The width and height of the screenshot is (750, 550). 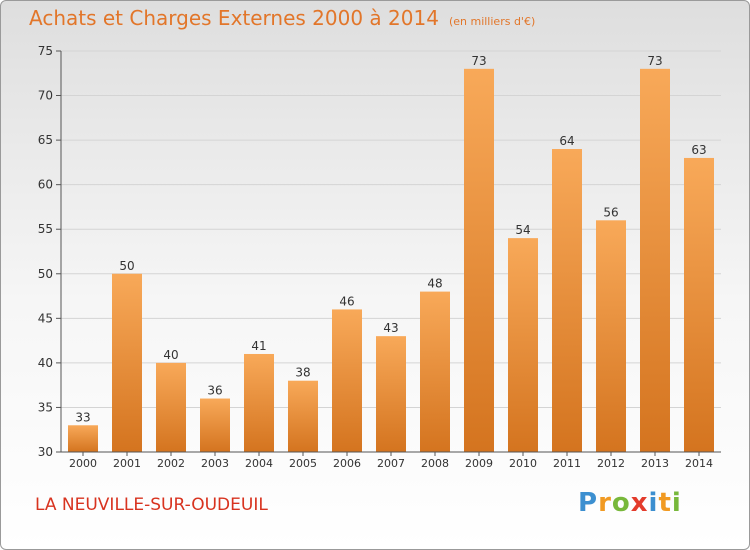 What do you see at coordinates (523, 463) in the screenshot?
I see `x-tick-label: 2010` at bounding box center [523, 463].